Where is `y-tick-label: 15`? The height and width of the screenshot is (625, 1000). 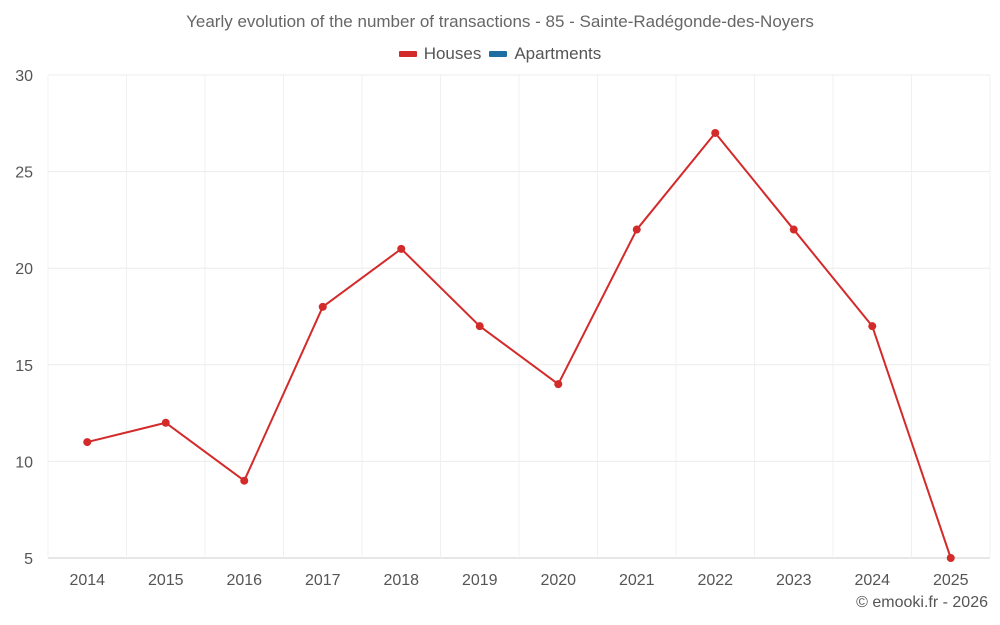 y-tick-label: 15 is located at coordinates (24, 366).